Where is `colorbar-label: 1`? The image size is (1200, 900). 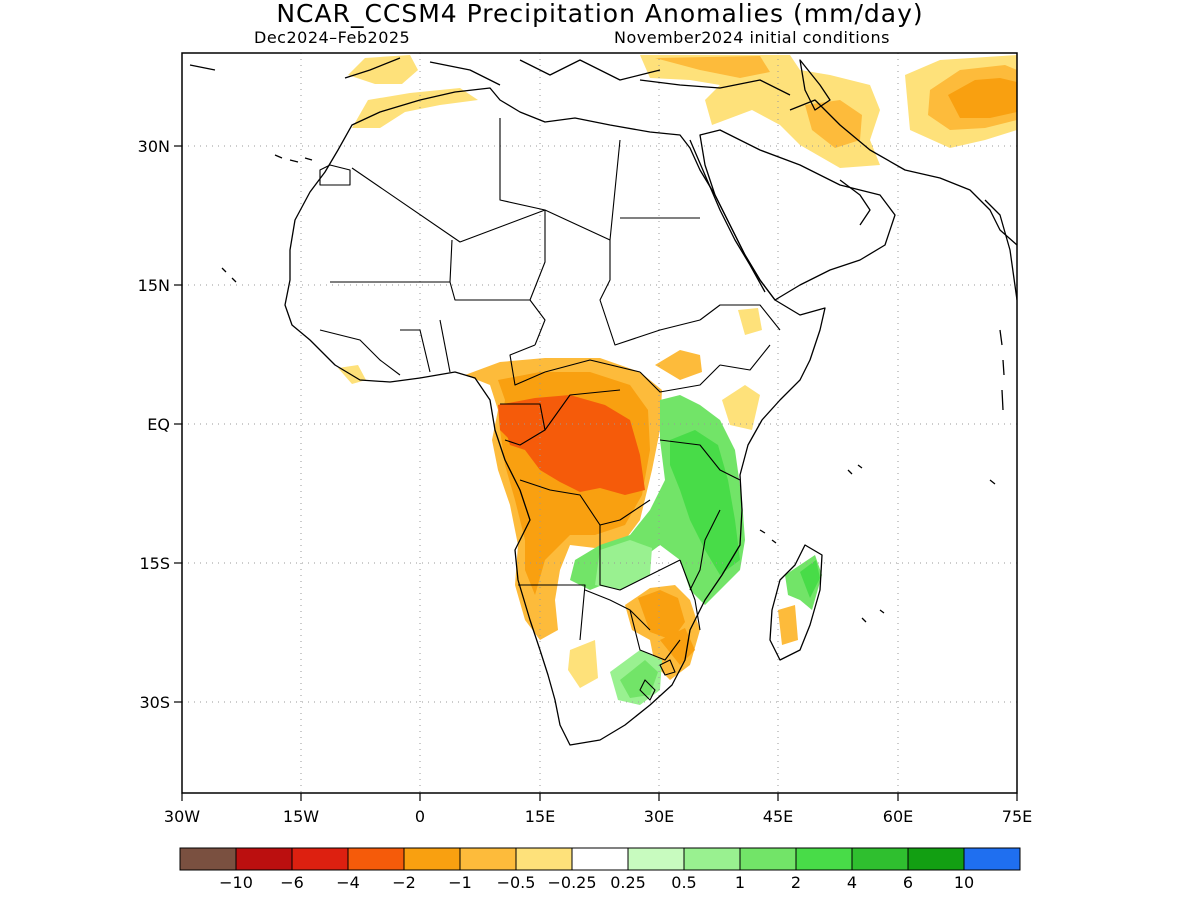
colorbar-label: 1 is located at coordinates (740, 882).